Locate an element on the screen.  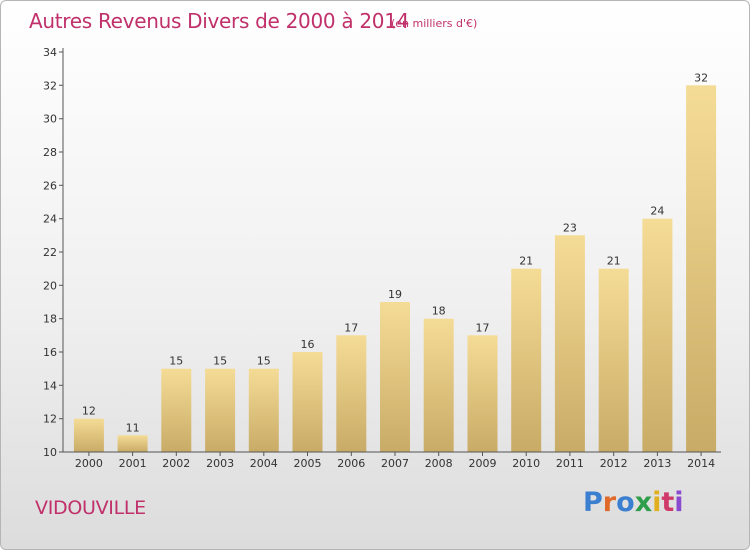
bar-2004 is located at coordinates (263, 410).